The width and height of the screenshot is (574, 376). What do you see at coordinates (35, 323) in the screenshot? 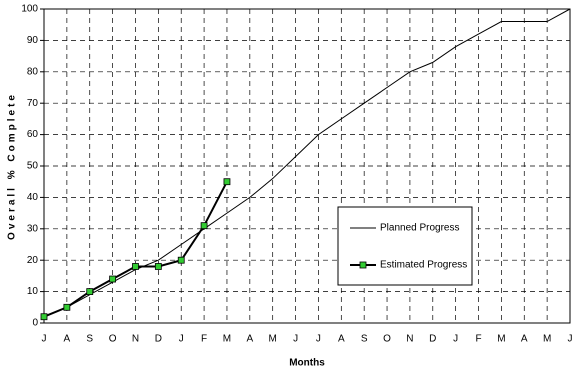
I see `y-tick-label: 0` at bounding box center [35, 323].